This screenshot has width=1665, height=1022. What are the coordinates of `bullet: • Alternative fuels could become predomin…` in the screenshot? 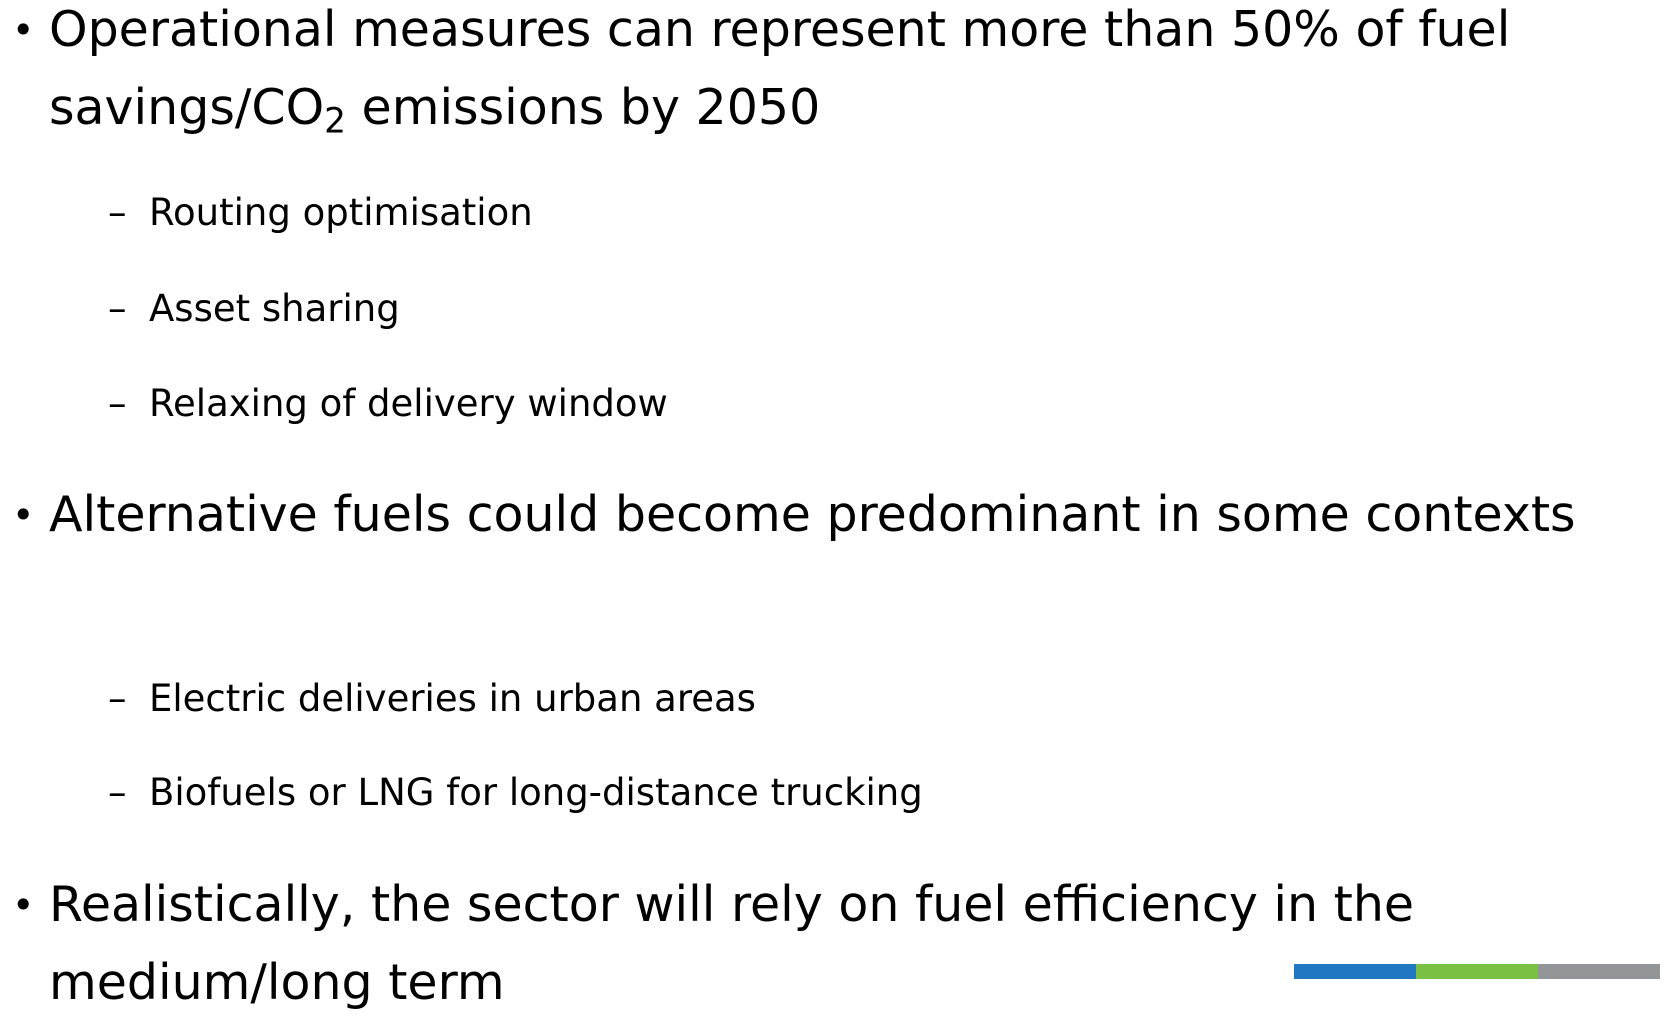 It's located at (832, 515).